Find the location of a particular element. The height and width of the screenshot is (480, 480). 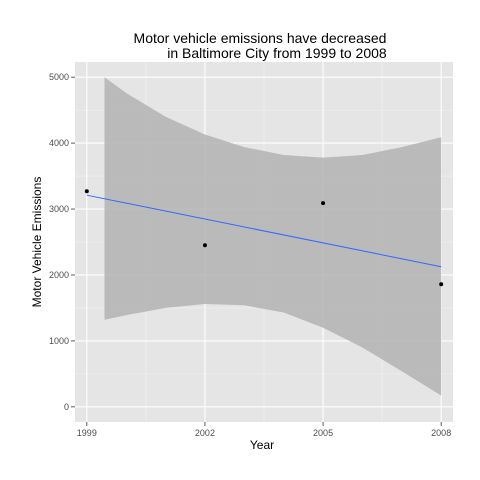

trend-line-layer is located at coordinates (264, 231).